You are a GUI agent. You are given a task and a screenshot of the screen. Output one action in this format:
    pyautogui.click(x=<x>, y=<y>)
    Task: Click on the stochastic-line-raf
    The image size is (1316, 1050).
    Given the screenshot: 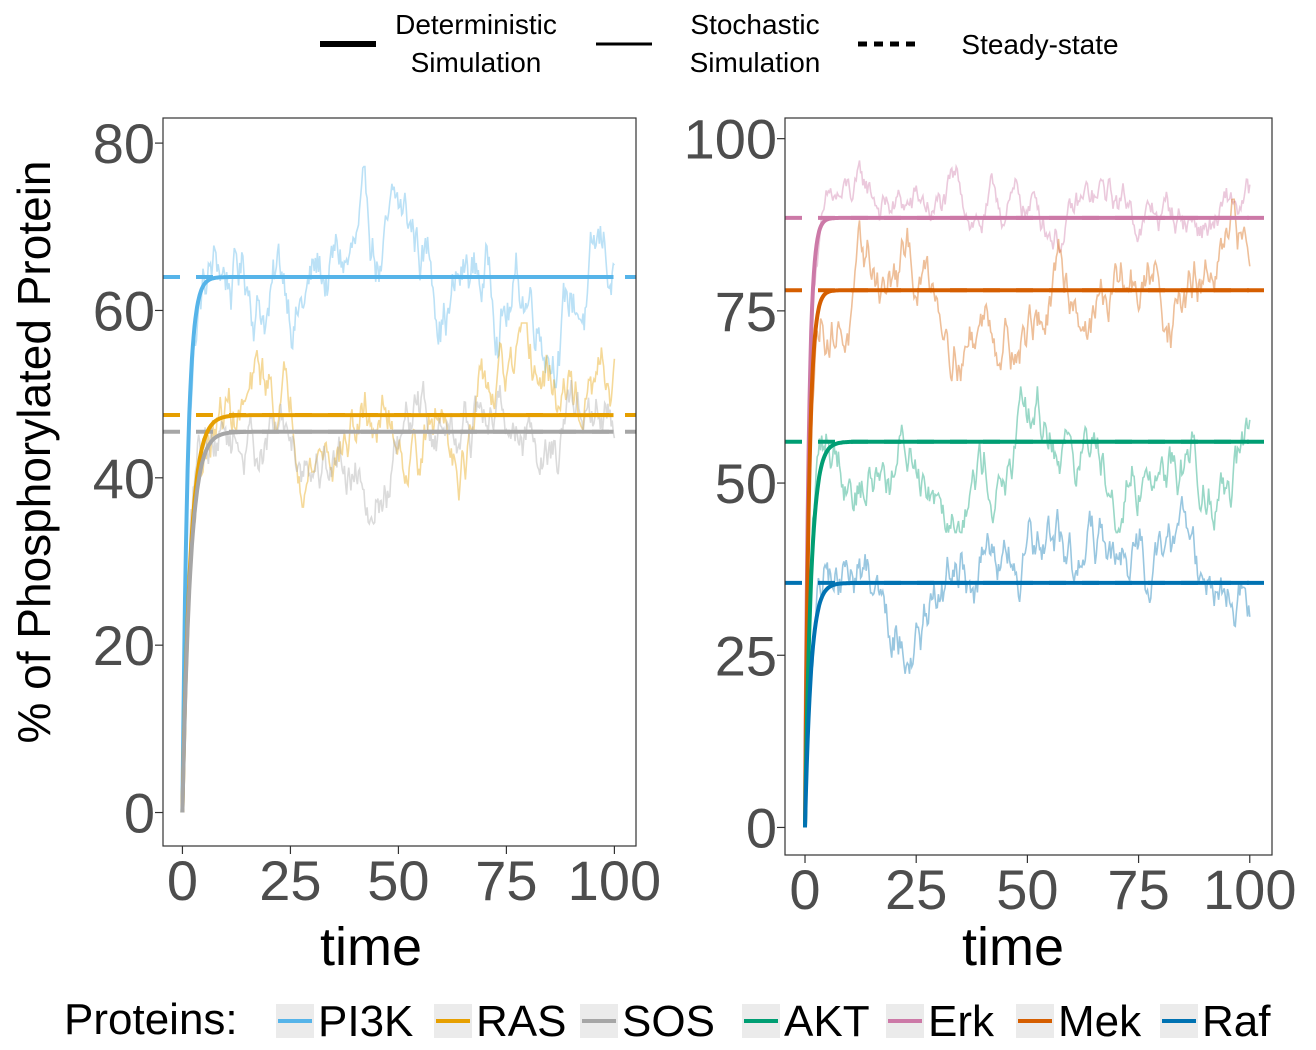 What is the action you would take?
    pyautogui.click(x=1027, y=662)
    